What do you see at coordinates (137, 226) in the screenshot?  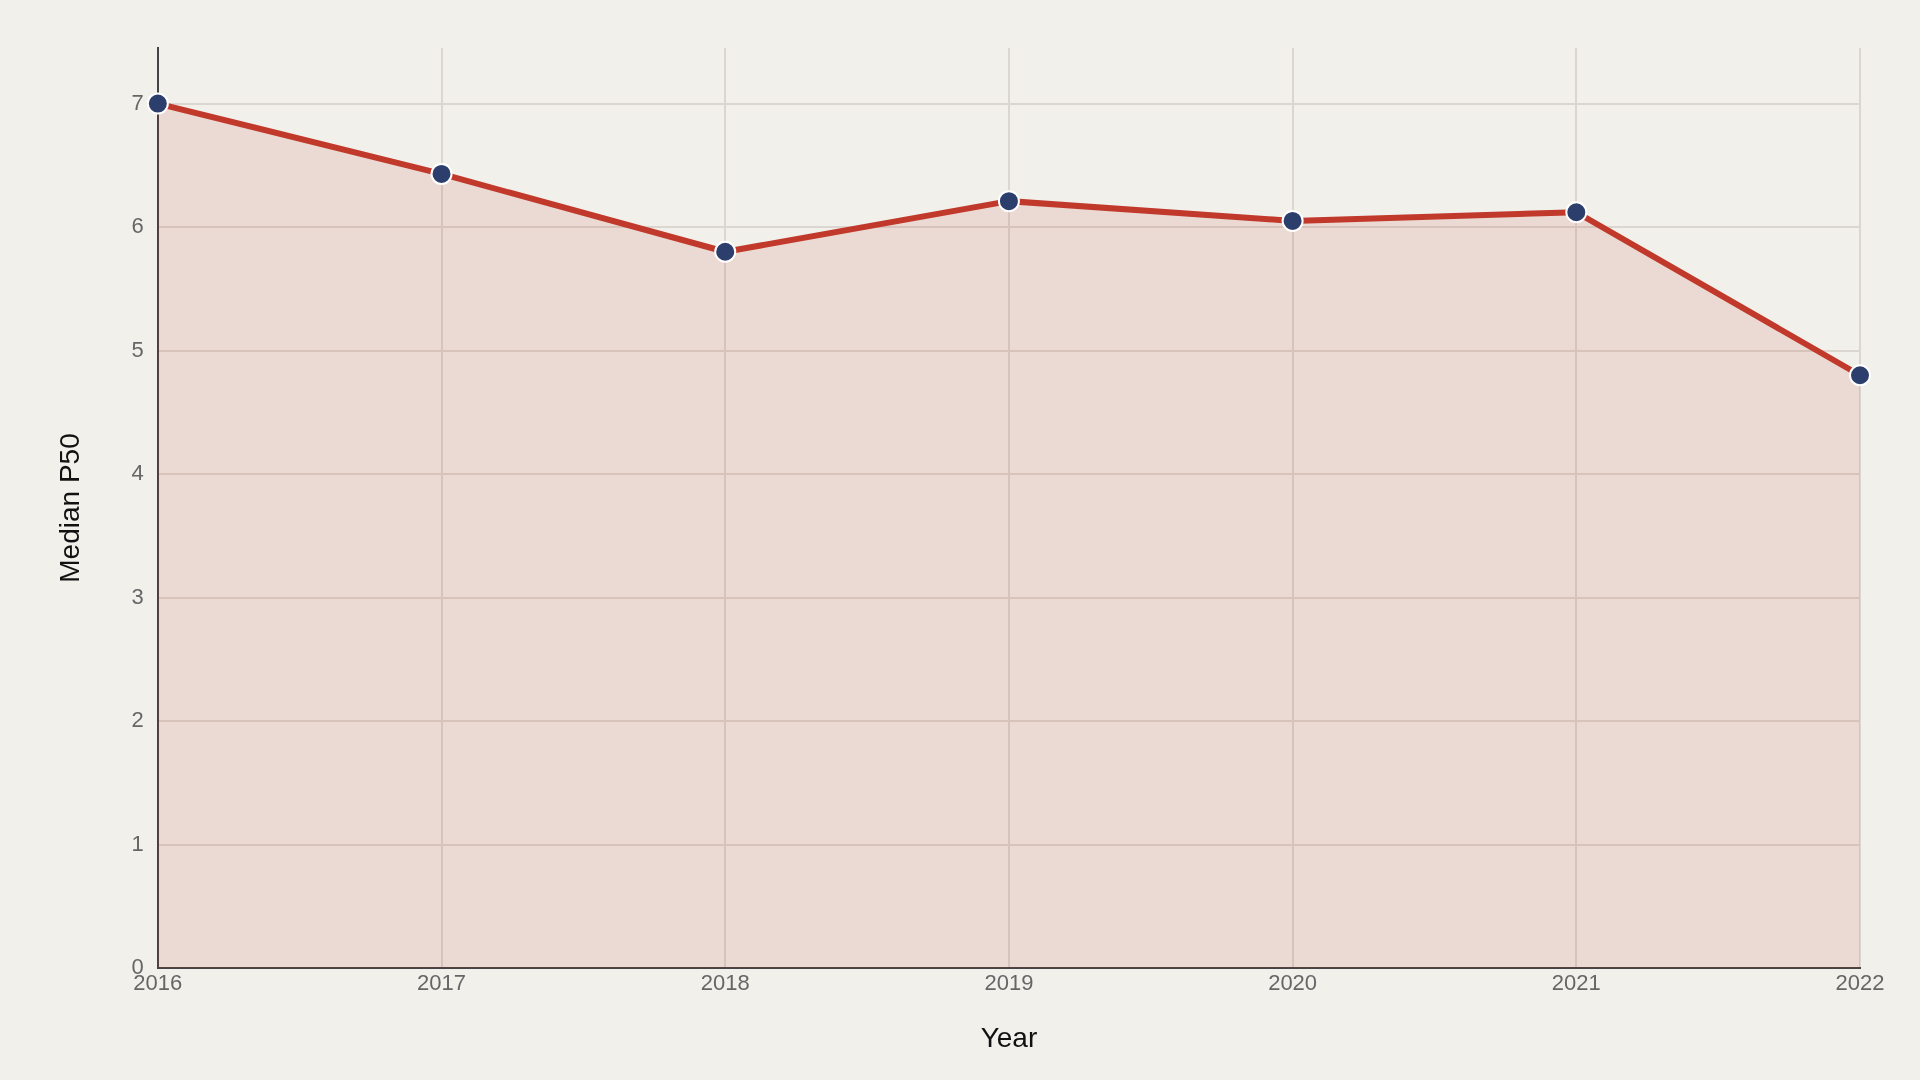 I see `y-tick-label: 6` at bounding box center [137, 226].